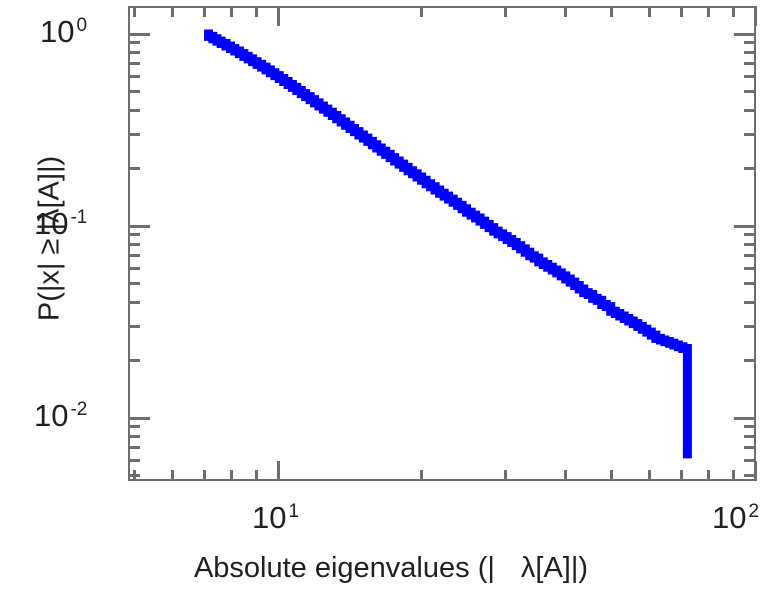 The image size is (782, 600). Describe the element at coordinates (64, 31) in the screenshot. I see `y-tick-label-1e0: 10 0` at that location.